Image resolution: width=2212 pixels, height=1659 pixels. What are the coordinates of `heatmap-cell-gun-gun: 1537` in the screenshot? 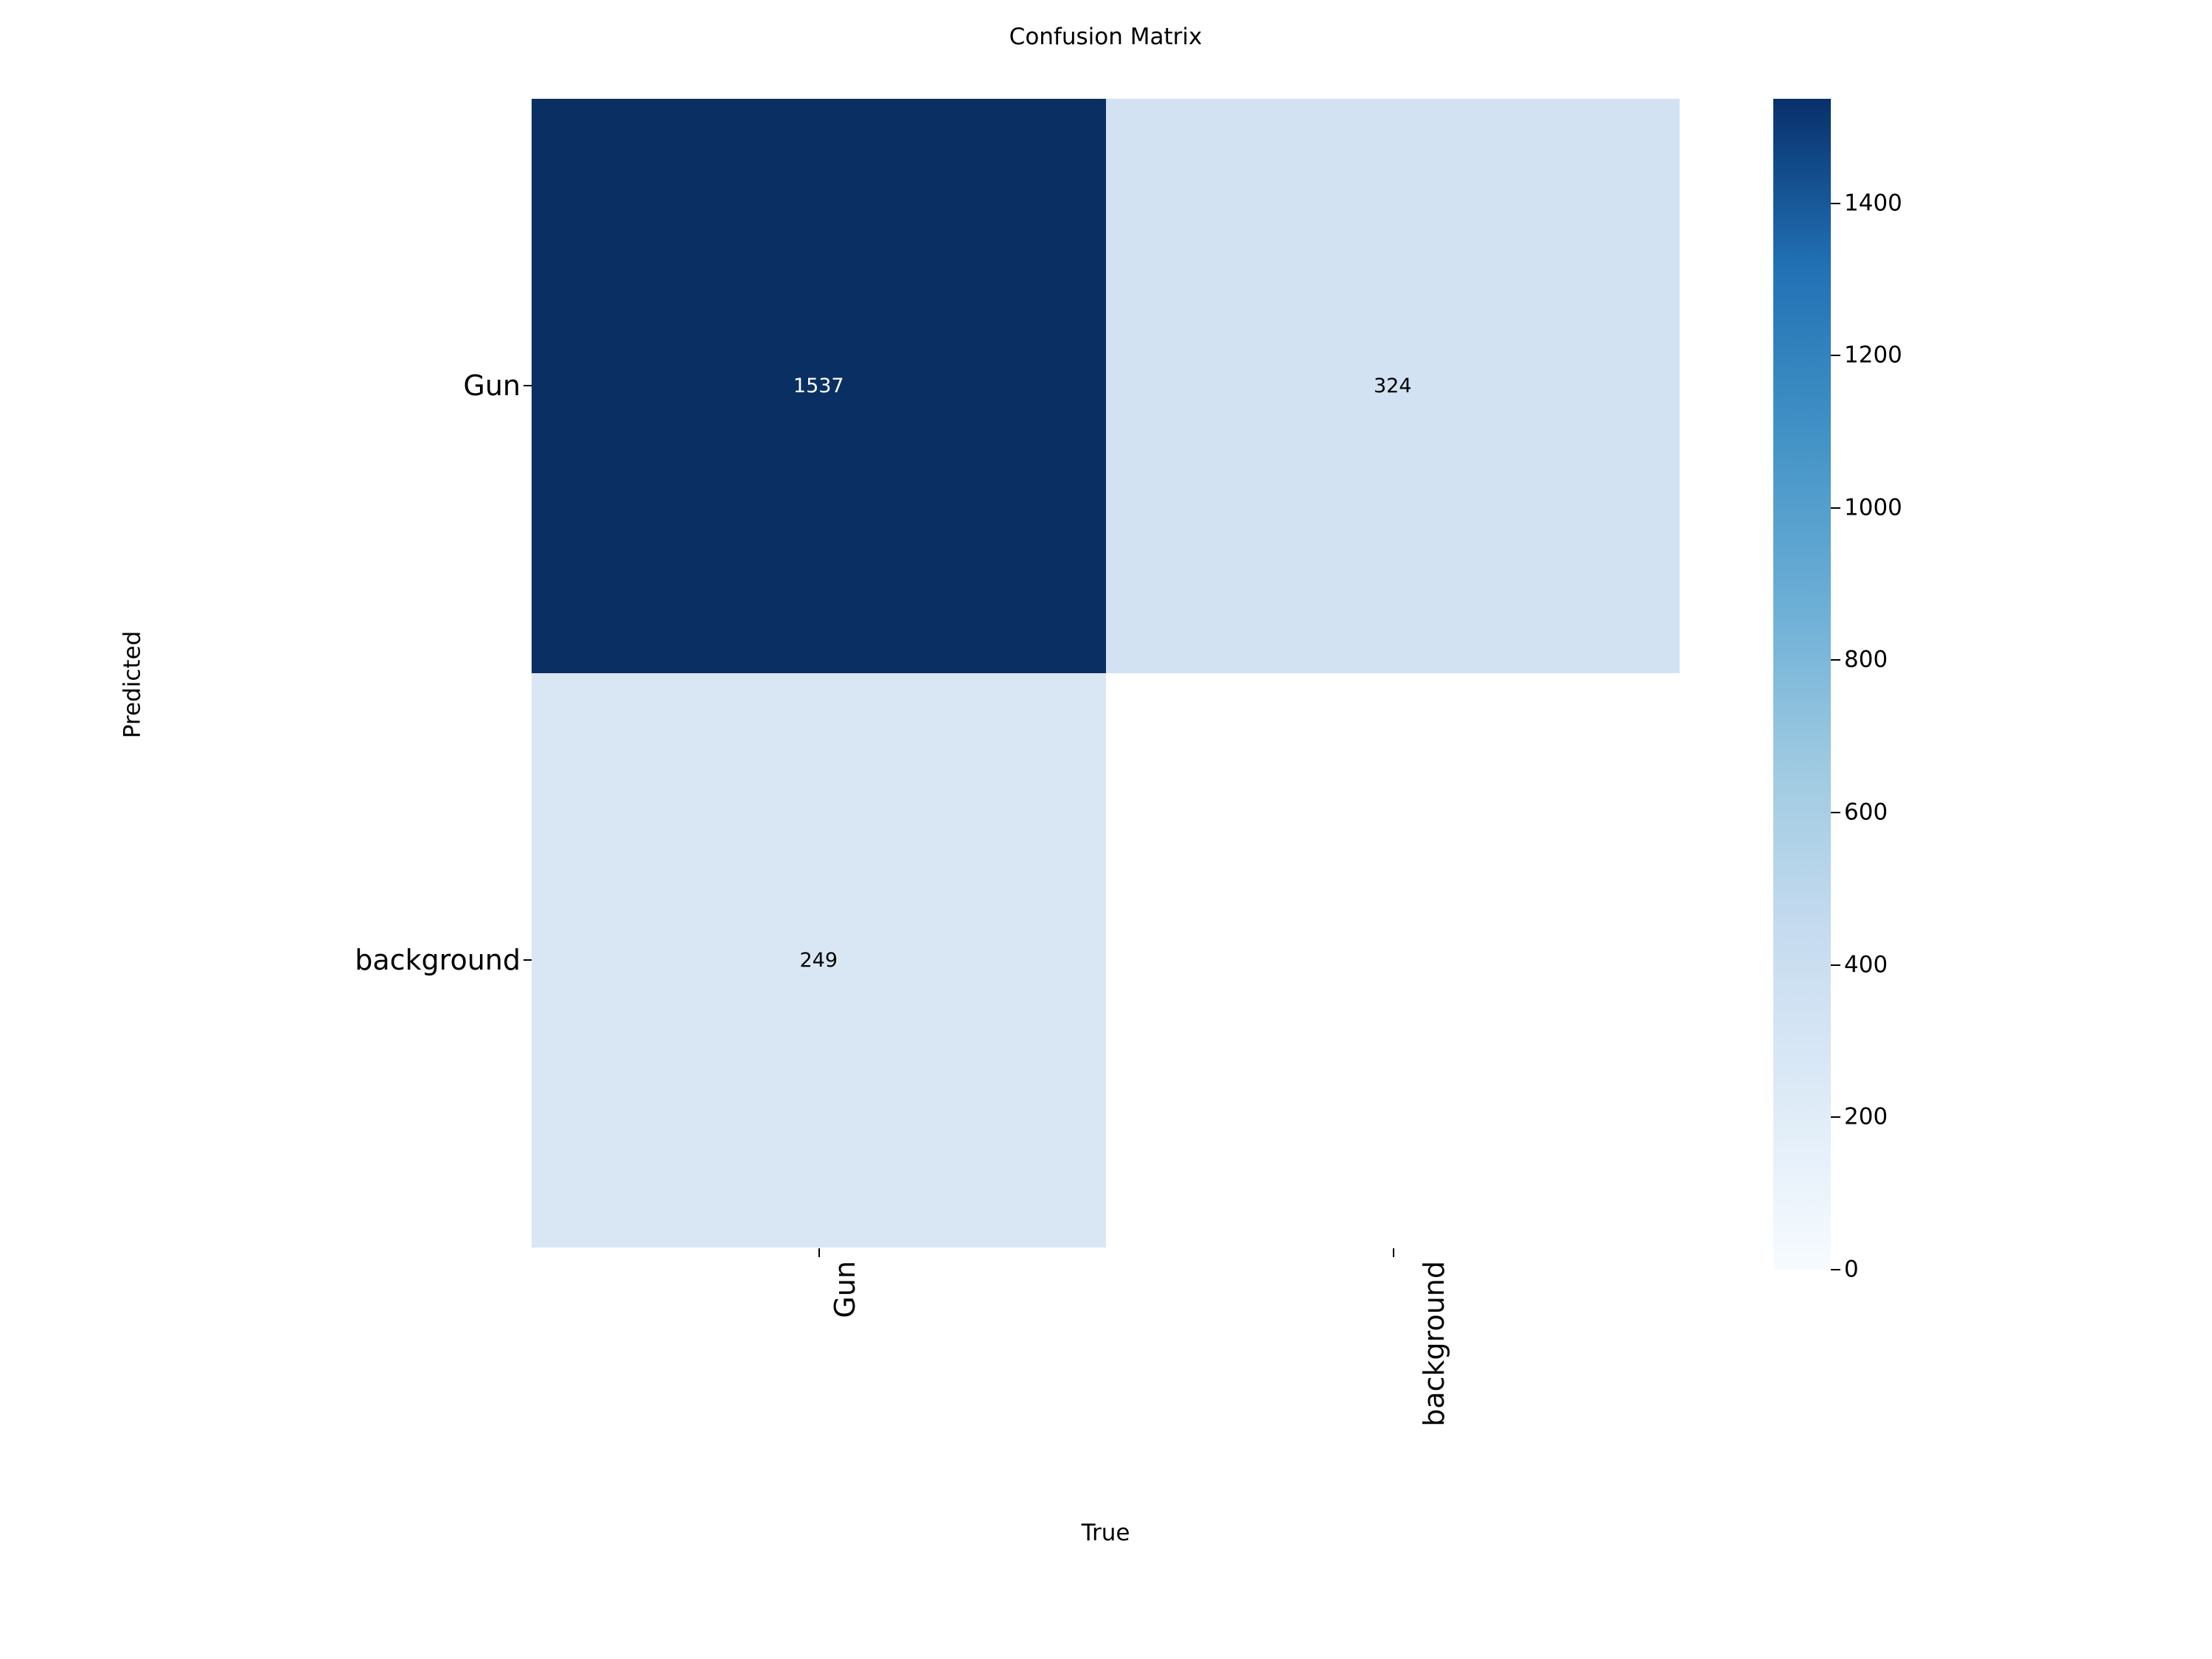 It's located at (819, 386).